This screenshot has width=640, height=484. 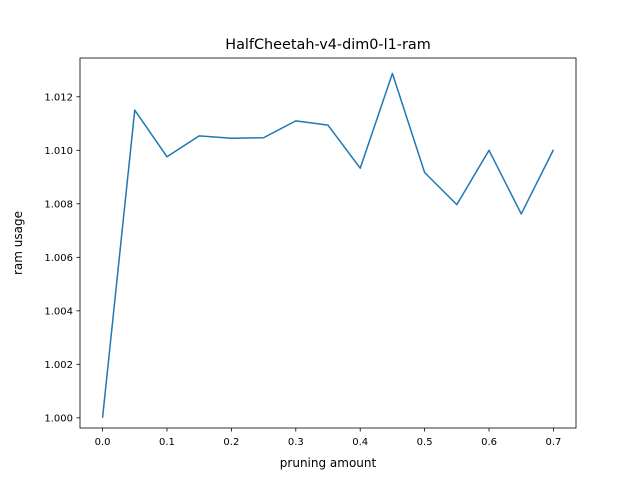 What do you see at coordinates (167, 442) in the screenshot?
I see `x-tick-label: 0.1` at bounding box center [167, 442].